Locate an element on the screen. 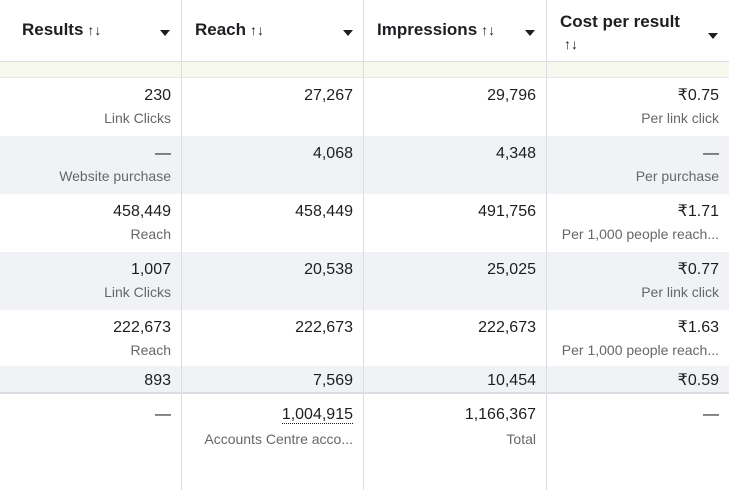 The width and height of the screenshot is (729, 490). results-cell: 230 Link Clicks is located at coordinates (137, 106).